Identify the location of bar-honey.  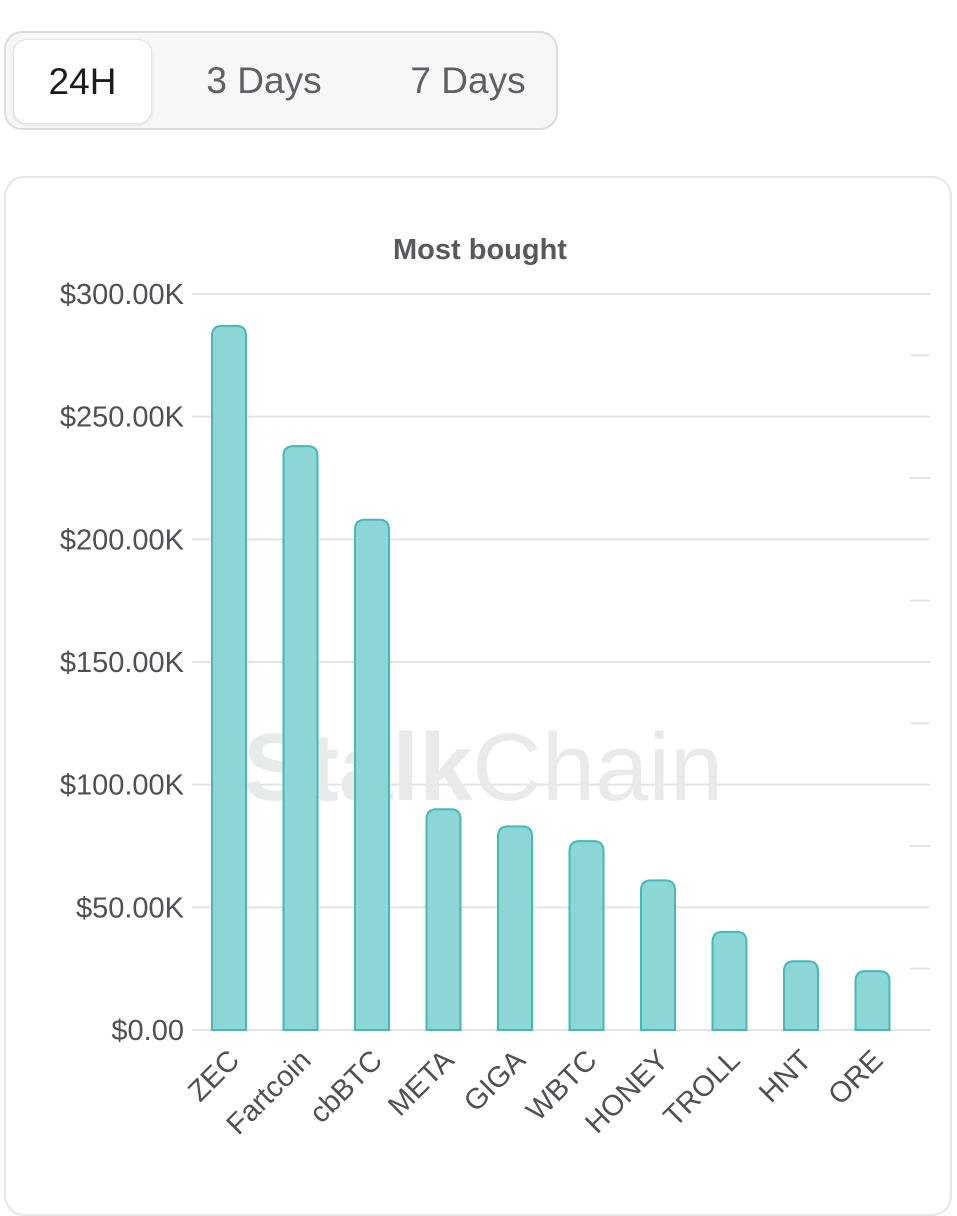
(658, 955).